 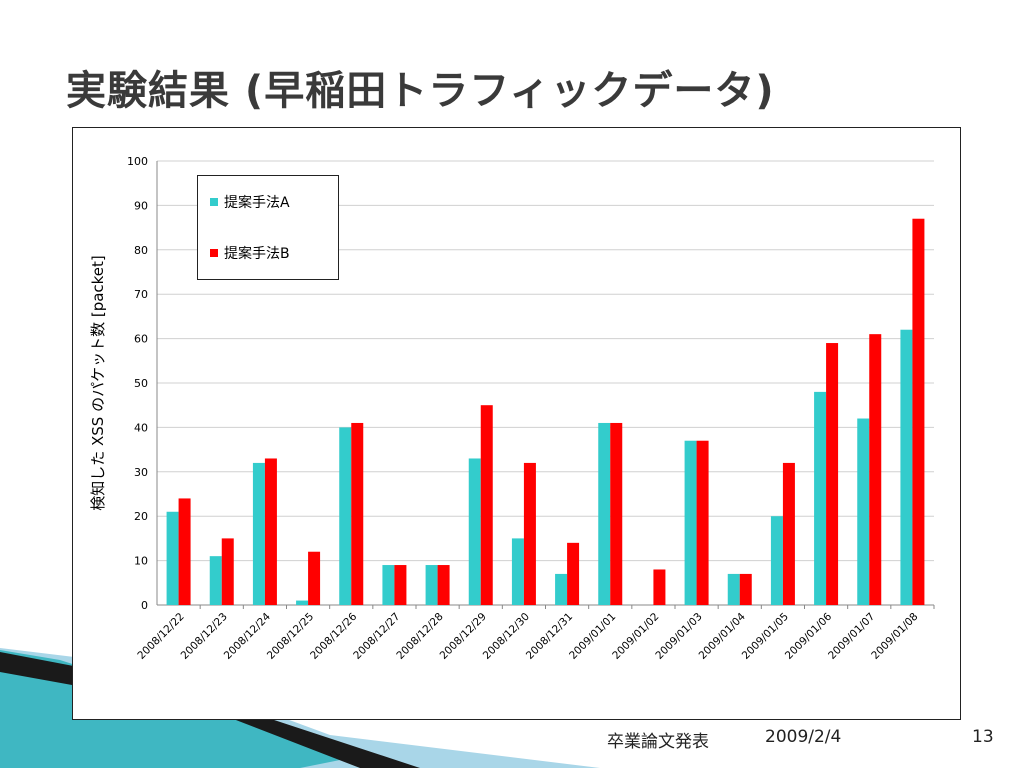 I want to click on y-tick-label: 40, so click(x=141, y=427).